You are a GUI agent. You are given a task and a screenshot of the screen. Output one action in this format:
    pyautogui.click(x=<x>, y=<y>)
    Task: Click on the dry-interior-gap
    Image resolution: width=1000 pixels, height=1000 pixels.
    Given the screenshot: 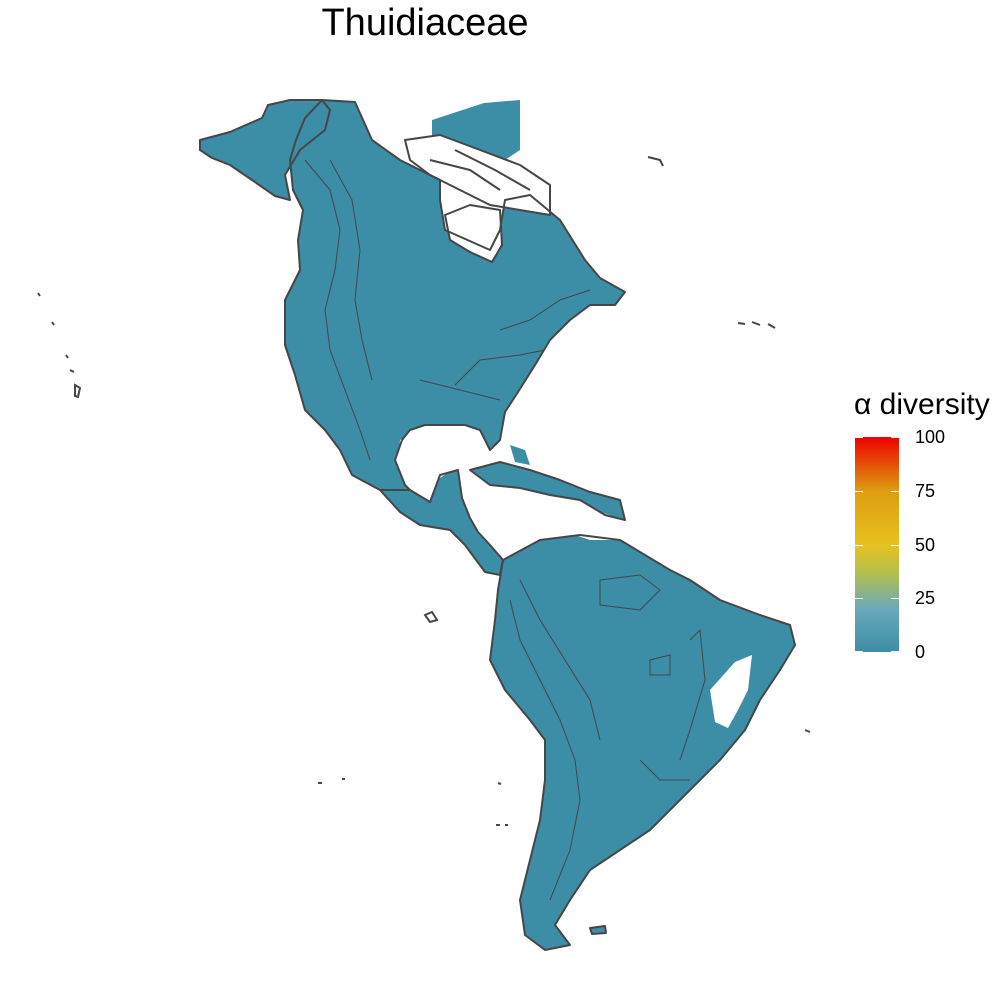 What is the action you would take?
    pyautogui.click(x=731, y=691)
    